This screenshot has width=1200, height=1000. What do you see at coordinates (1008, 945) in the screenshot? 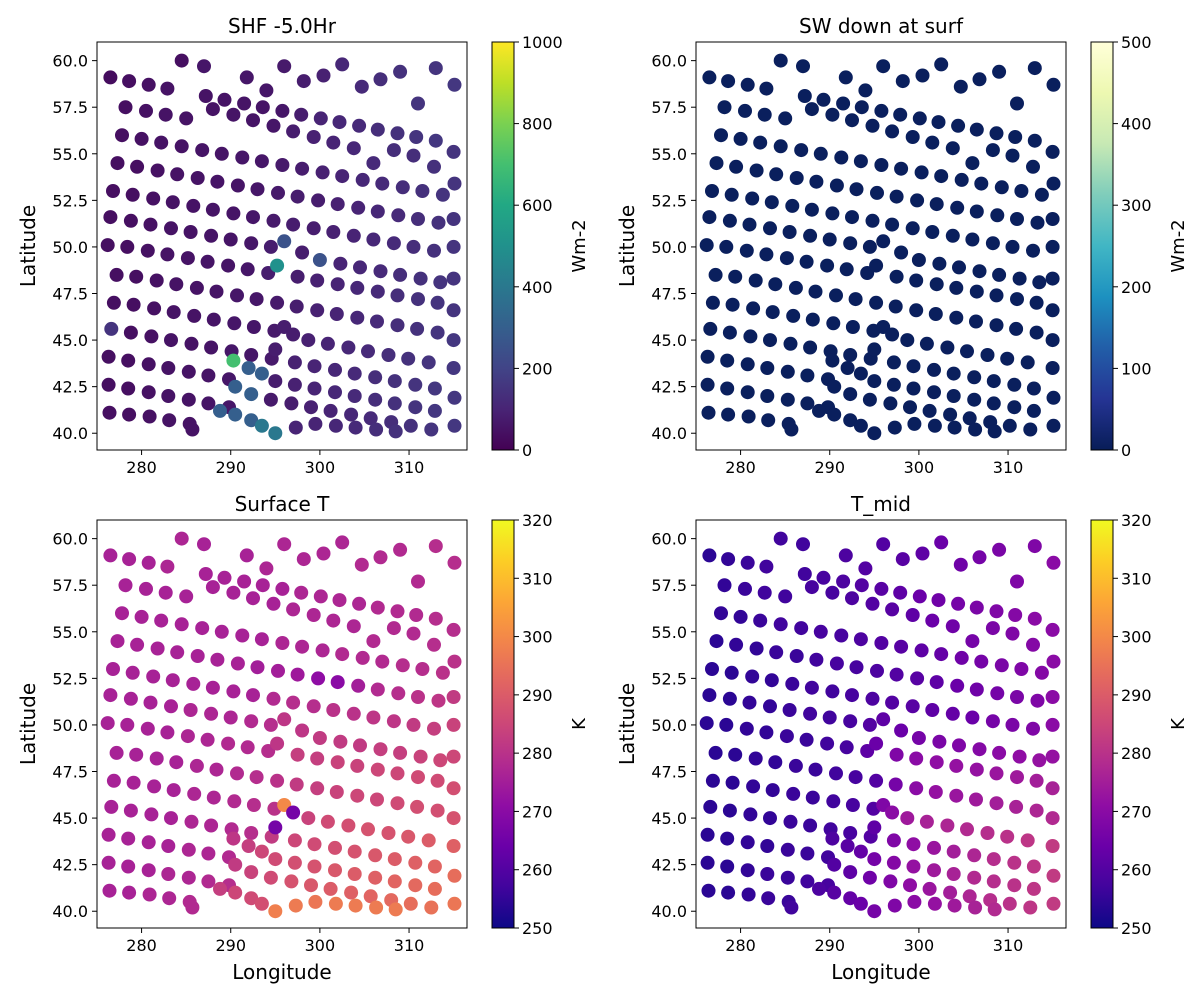
I see `x-tick-label: 310` at bounding box center [1008, 945].